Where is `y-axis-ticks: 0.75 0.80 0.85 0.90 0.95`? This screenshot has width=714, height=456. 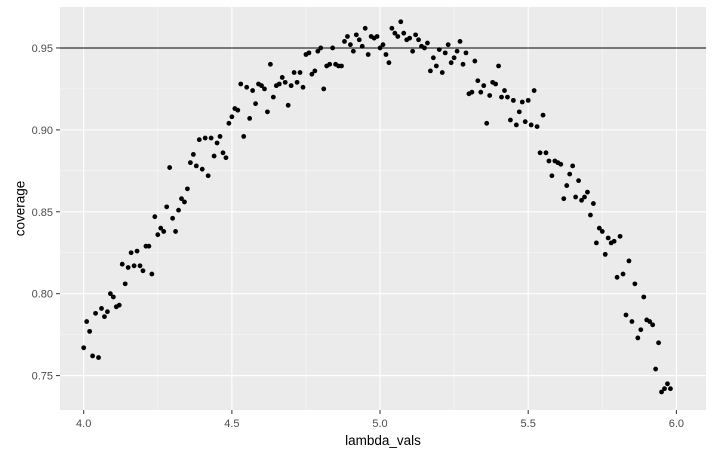
y-axis-ticks: 0.75 0.80 0.85 0.90 0.95 is located at coordinates (46, 213).